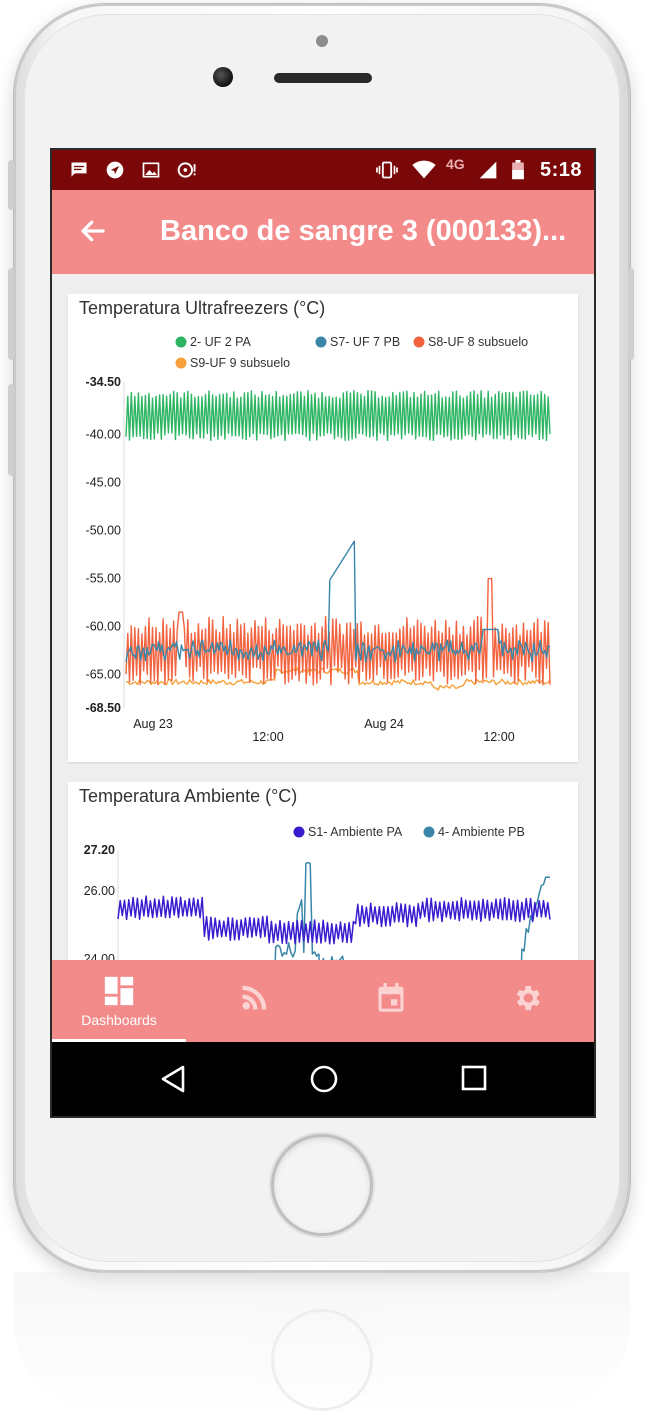  What do you see at coordinates (103, 708) in the screenshot?
I see `y-tick-label: -68.50` at bounding box center [103, 708].